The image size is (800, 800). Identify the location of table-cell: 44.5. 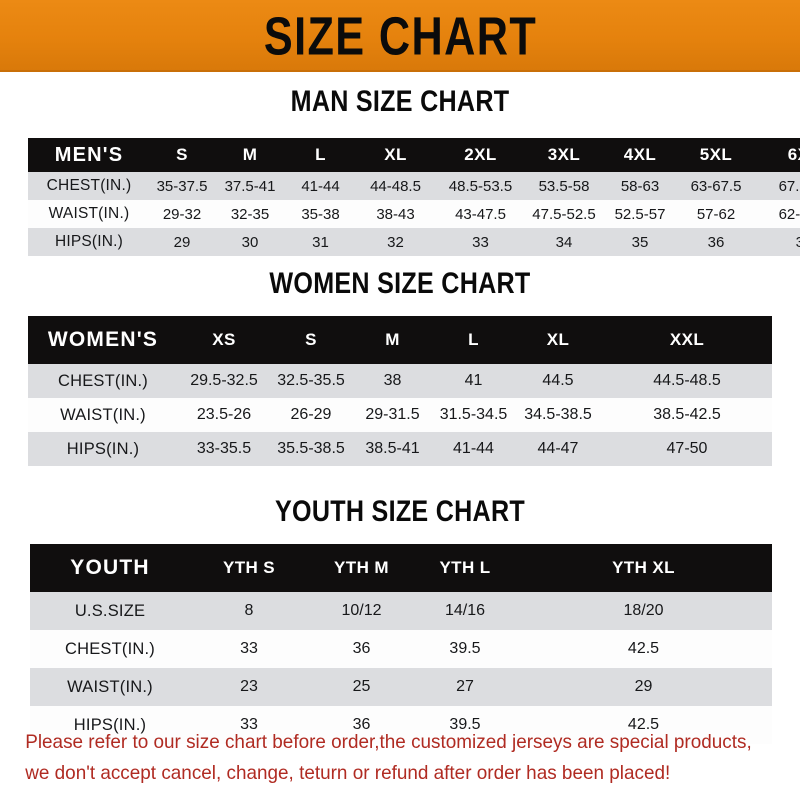
(558, 380).